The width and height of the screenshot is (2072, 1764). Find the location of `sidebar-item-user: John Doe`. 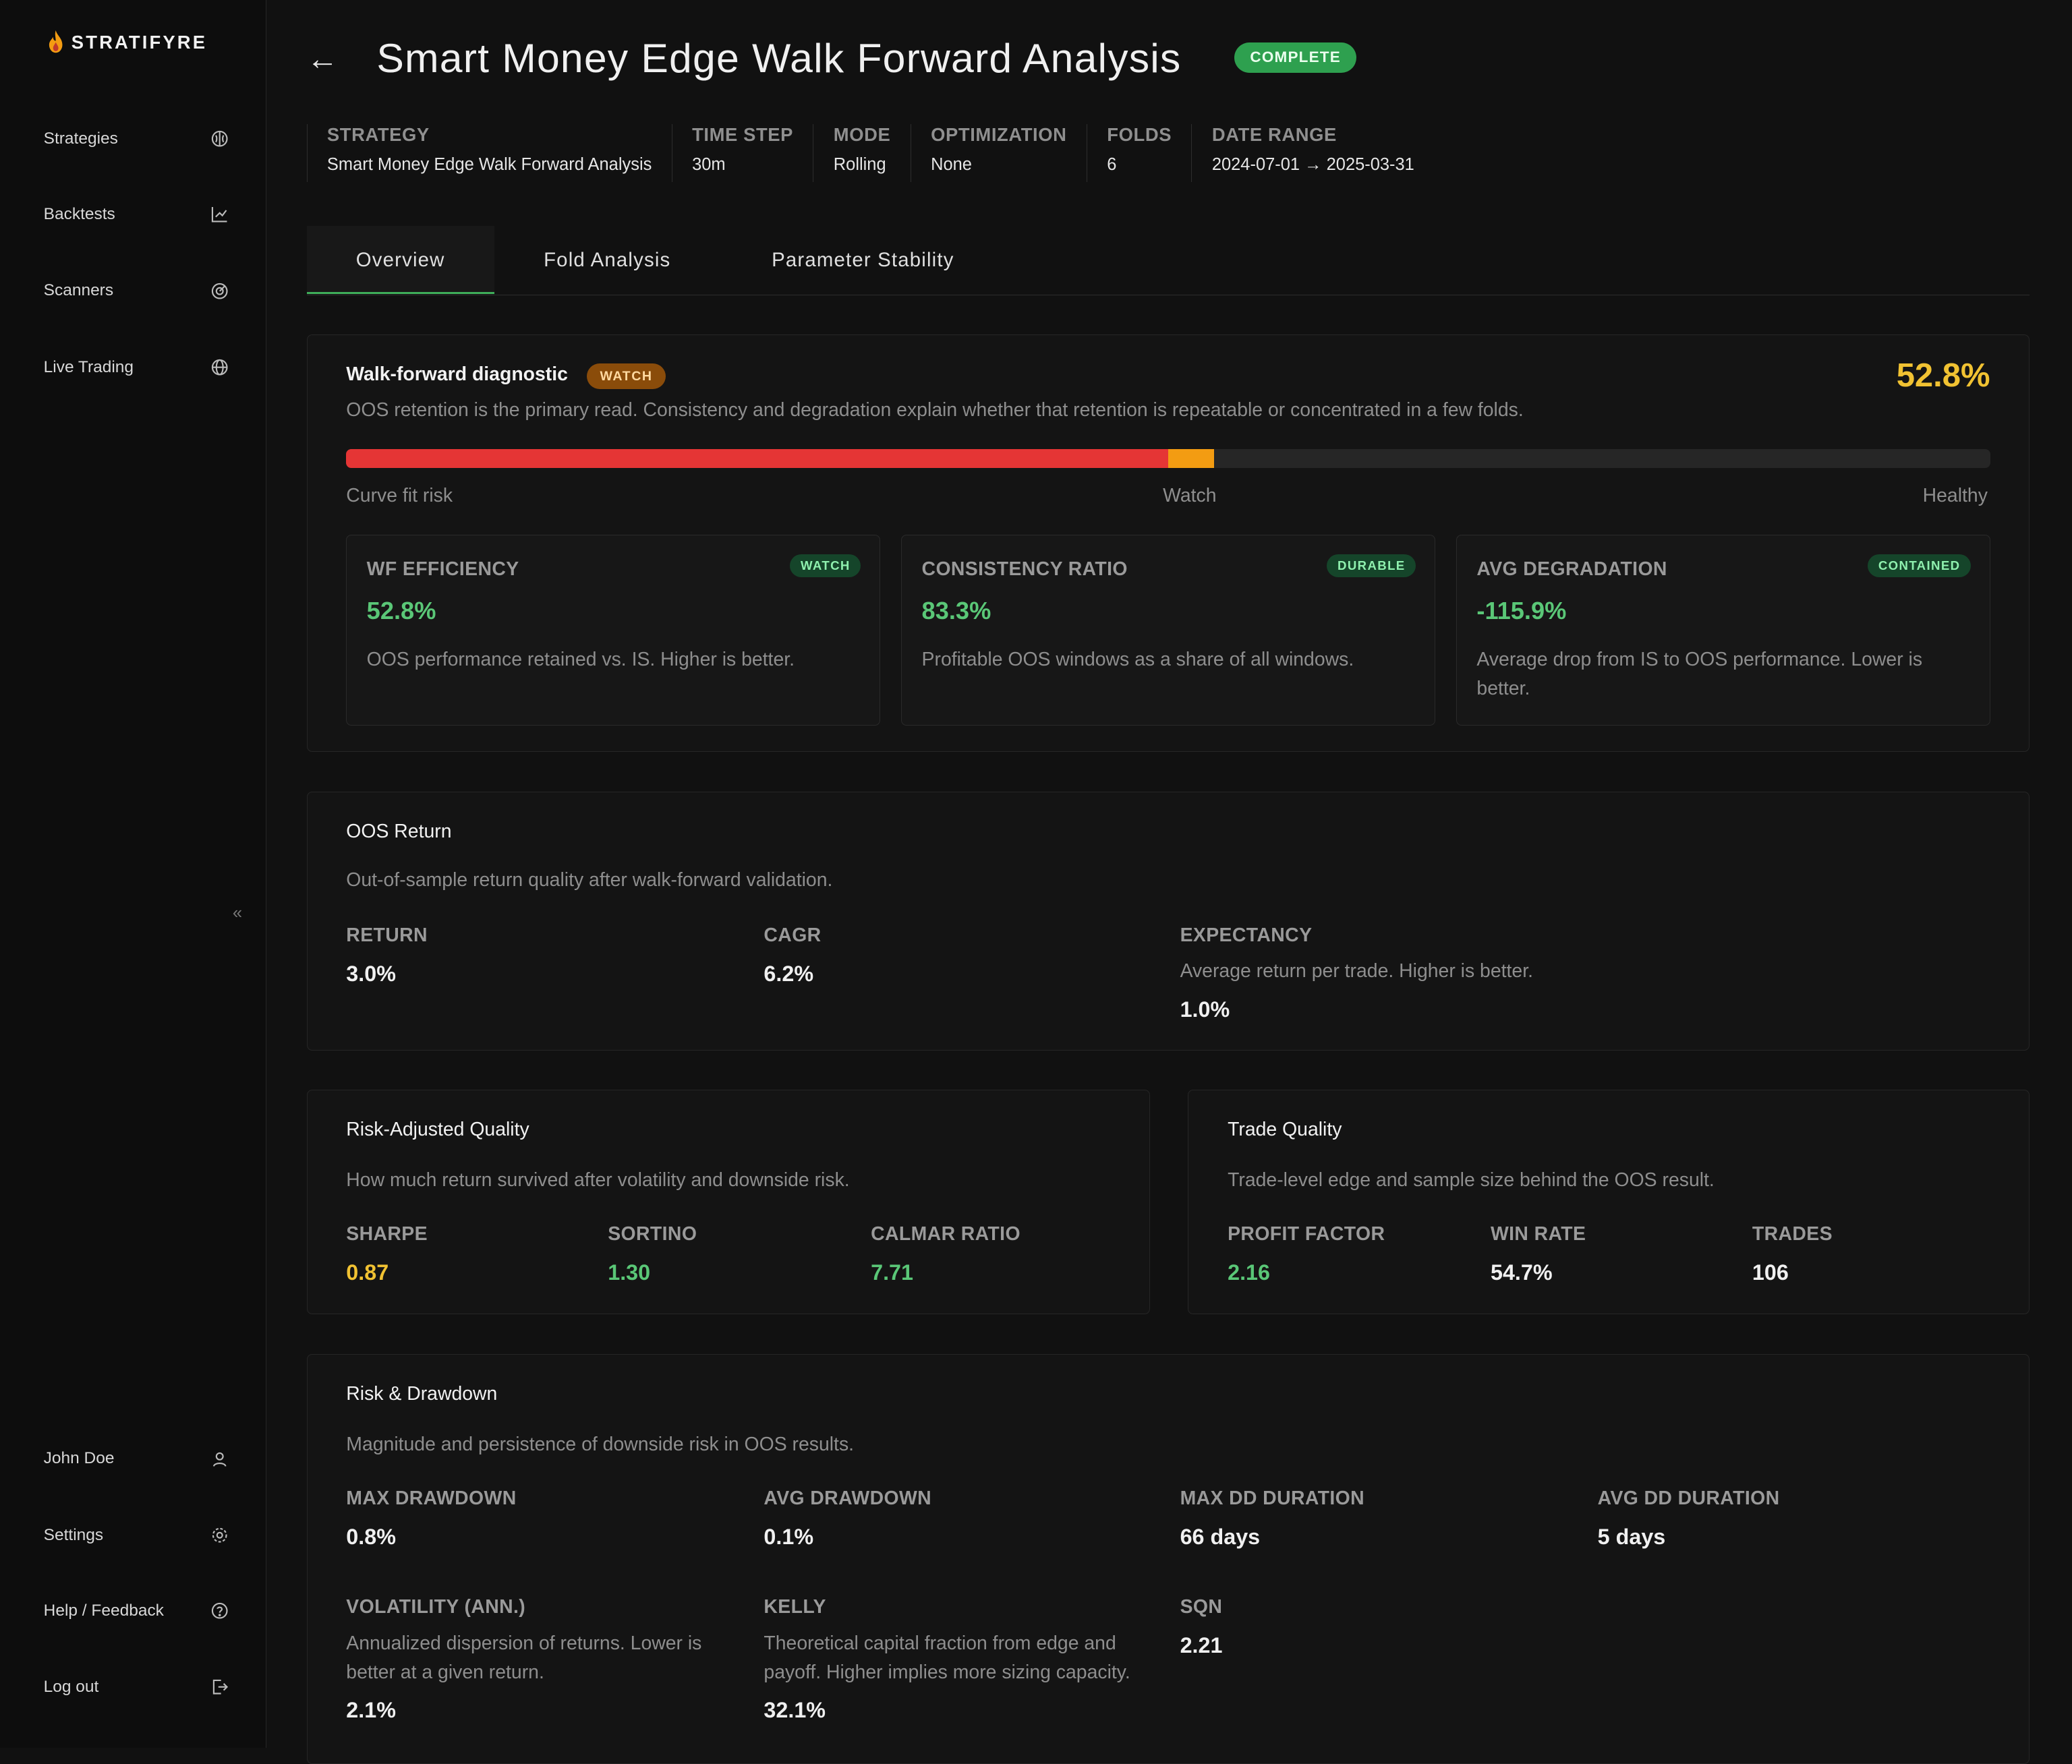

sidebar-item-user: John Doe is located at coordinates (136, 1458).